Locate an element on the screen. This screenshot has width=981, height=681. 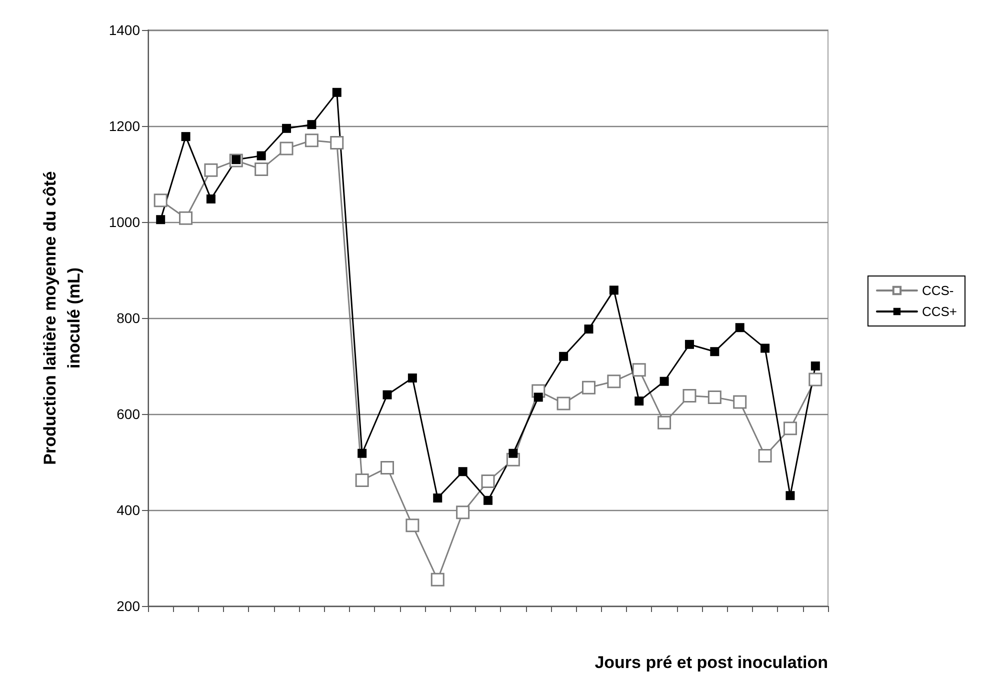
y-tick-label: 200 is located at coordinates (128, 606).